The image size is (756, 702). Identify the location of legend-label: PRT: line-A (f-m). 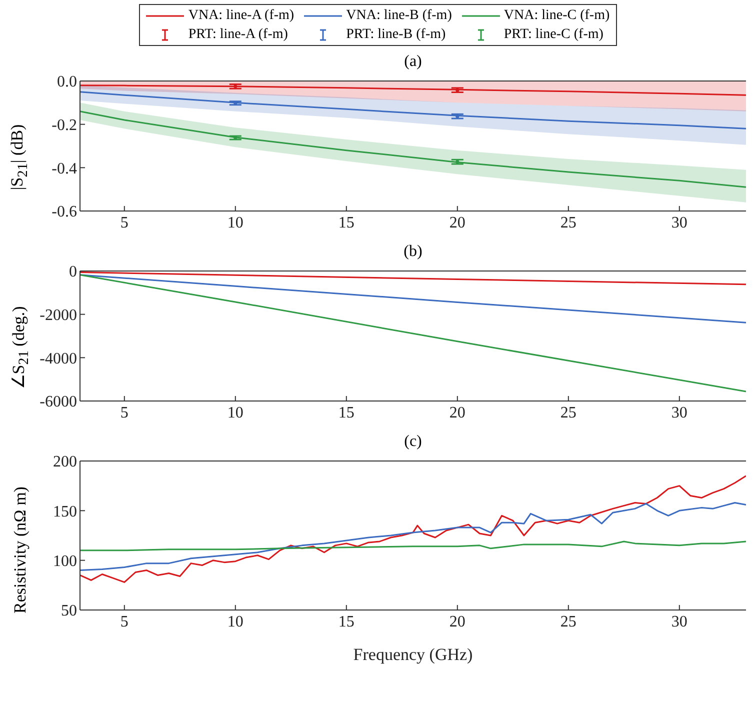
(238, 34).